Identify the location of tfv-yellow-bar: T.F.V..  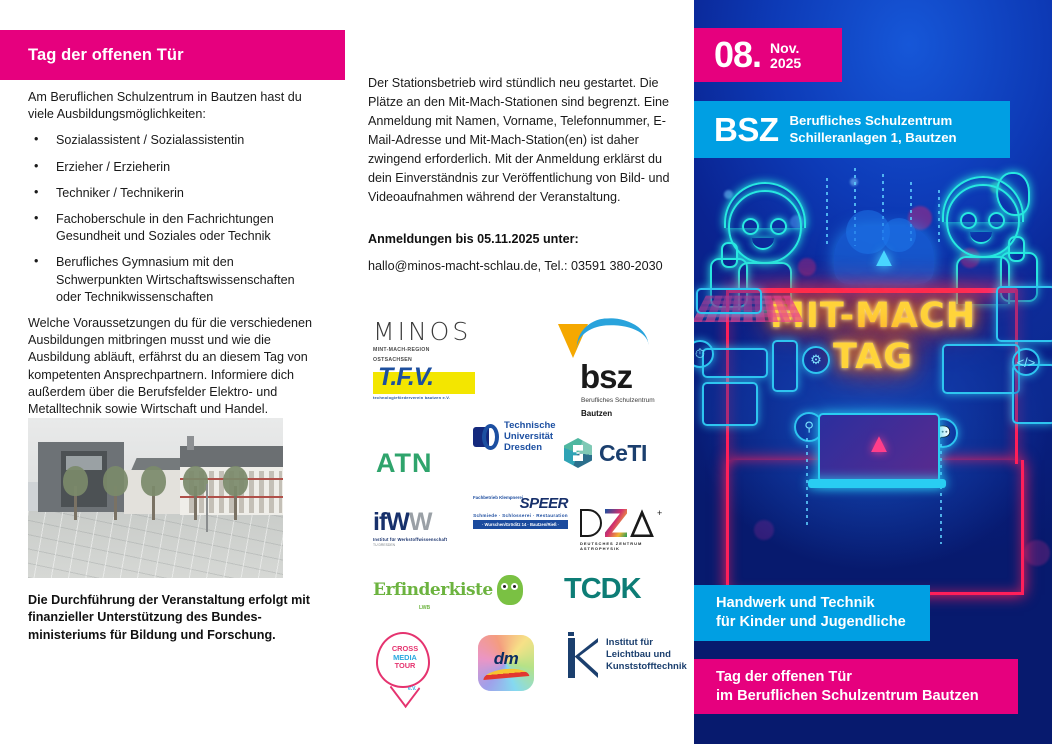
(424, 379).